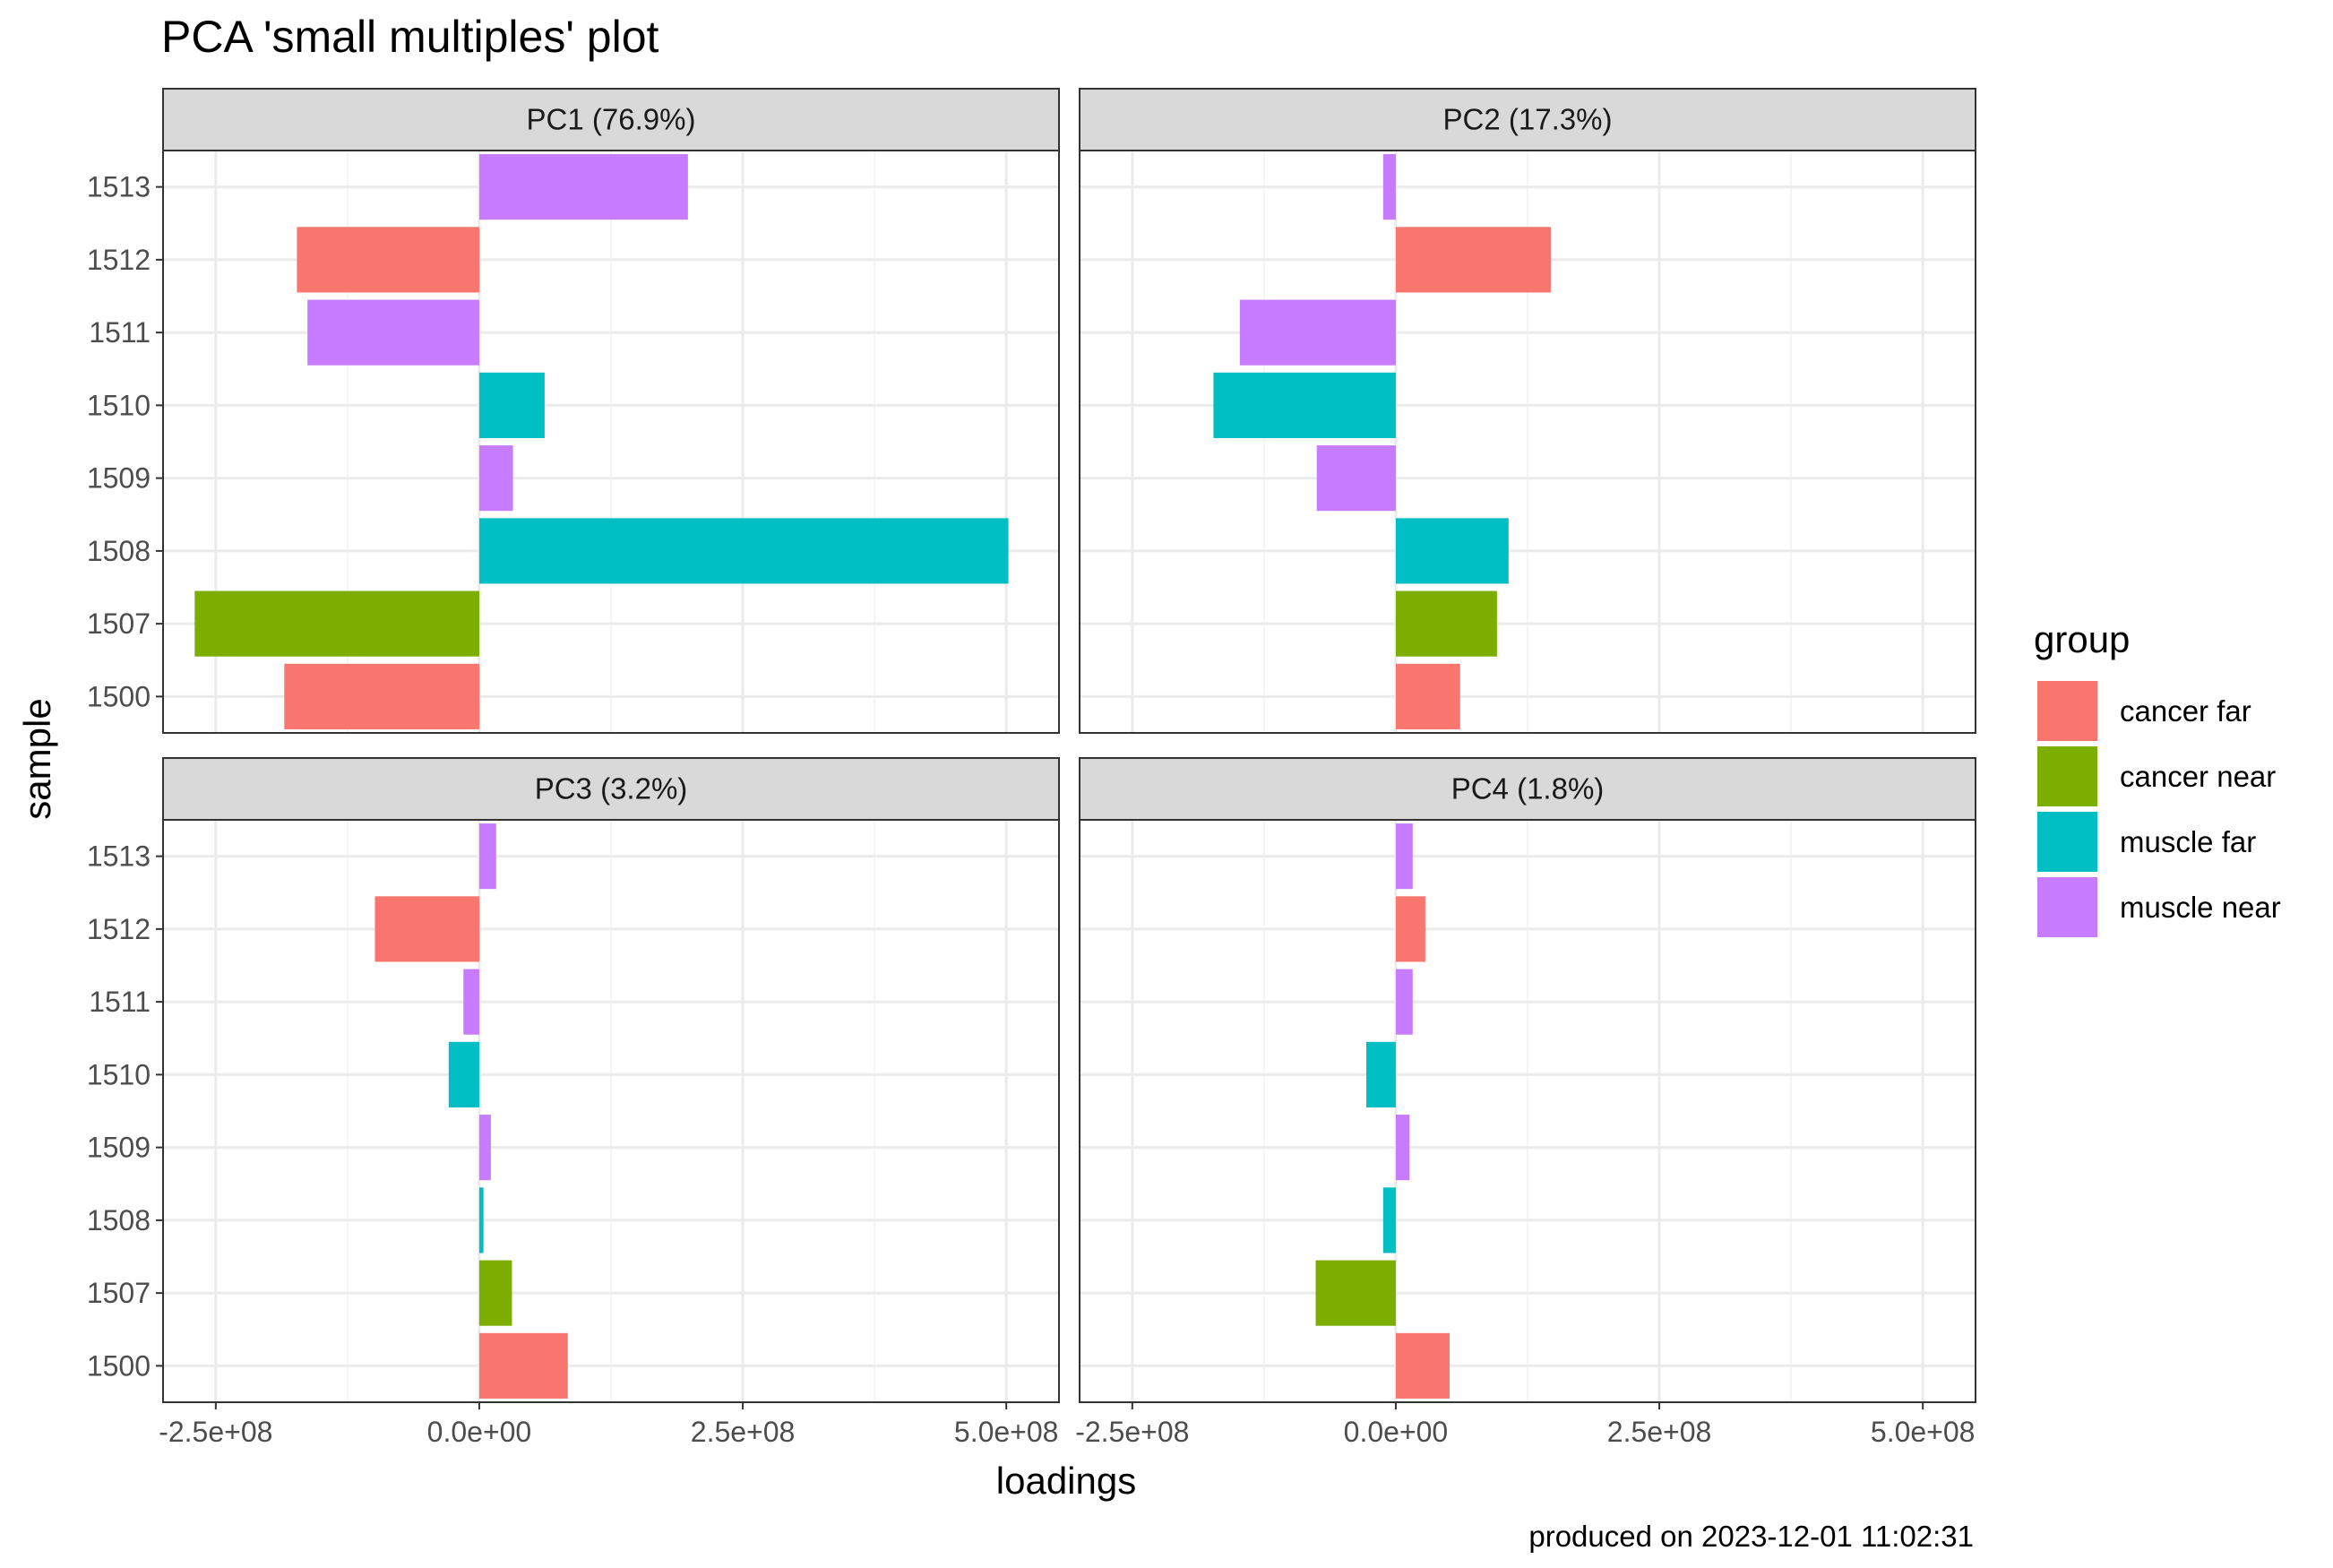  I want to click on facet-label: PC1 (76.9%), so click(611, 120).